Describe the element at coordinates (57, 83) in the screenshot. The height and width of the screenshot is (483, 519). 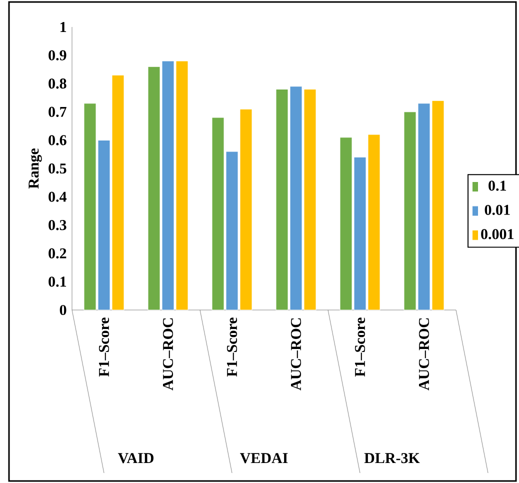
I see `y-tick-label: 0.8` at that location.